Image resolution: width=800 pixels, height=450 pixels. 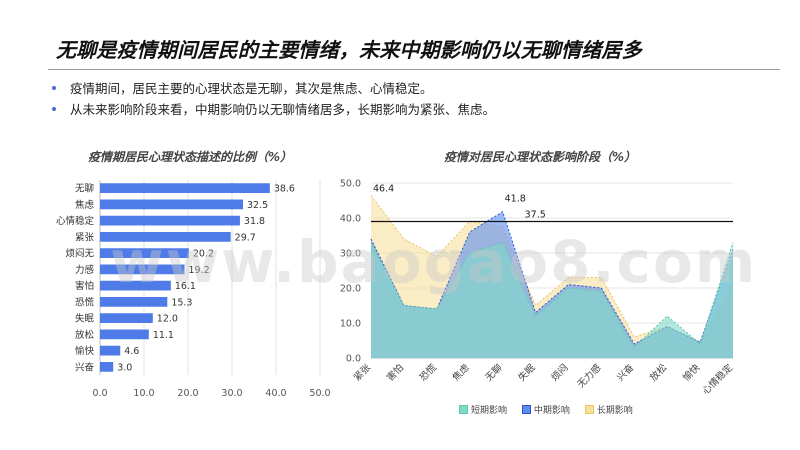 I want to click on area-y-tick-label: 30.0, so click(x=350, y=254).